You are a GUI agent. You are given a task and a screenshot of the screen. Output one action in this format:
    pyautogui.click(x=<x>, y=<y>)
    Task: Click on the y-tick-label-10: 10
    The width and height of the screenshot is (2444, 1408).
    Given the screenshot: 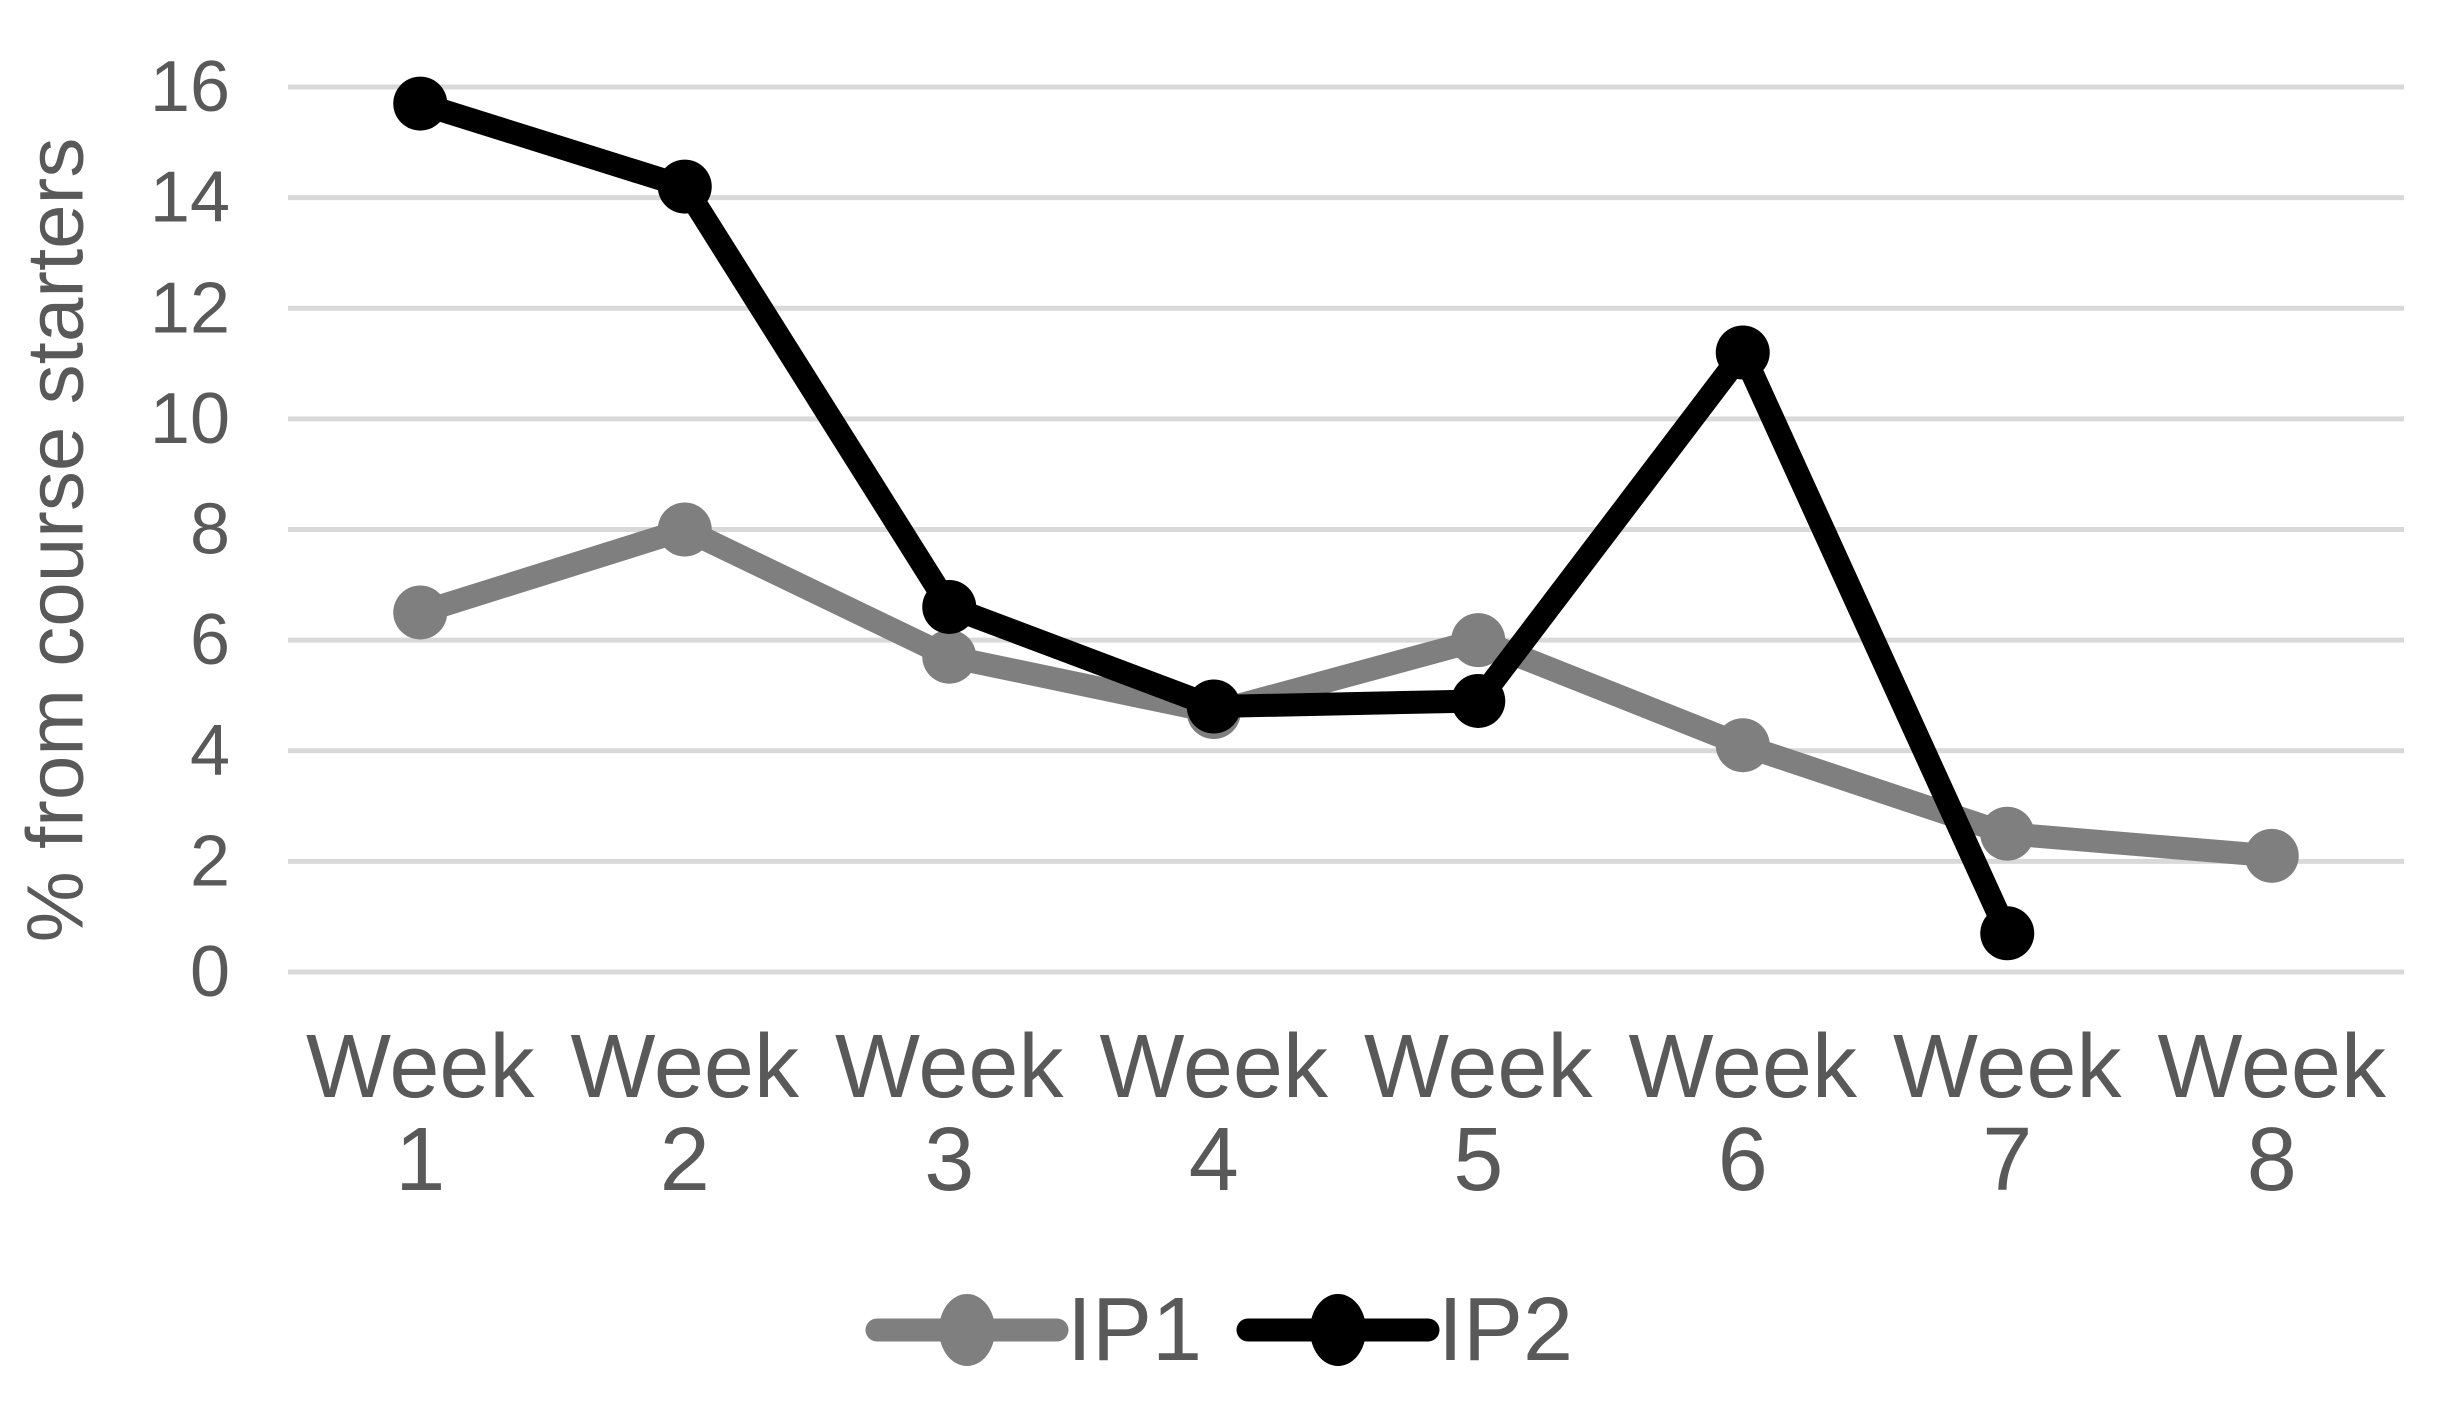 What is the action you would take?
    pyautogui.click(x=190, y=419)
    